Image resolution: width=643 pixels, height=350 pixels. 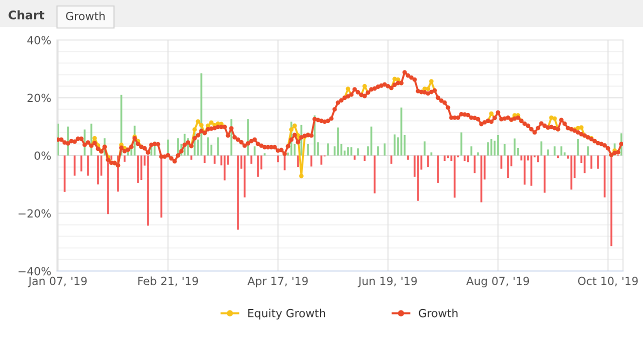 I want to click on y-tick-label: 20%, so click(x=39, y=98).